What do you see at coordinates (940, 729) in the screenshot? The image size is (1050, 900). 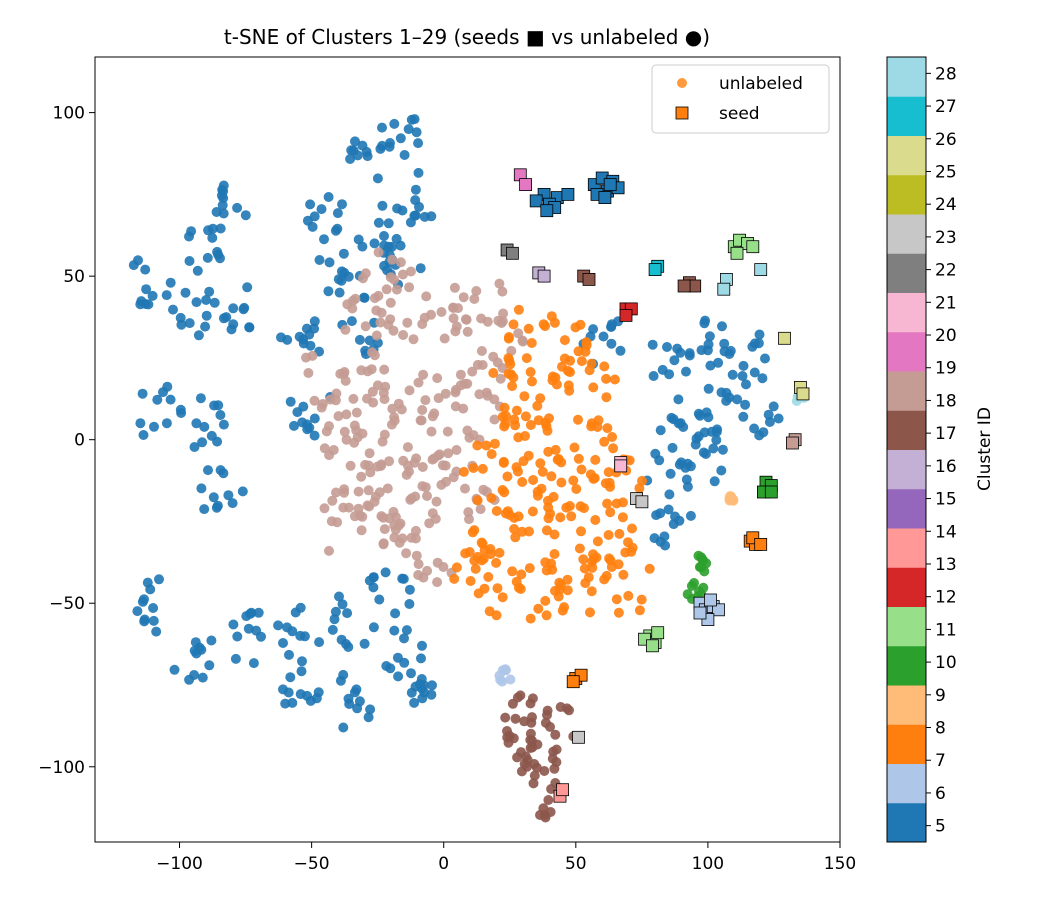 I see `colorbar-tick-label: 8` at bounding box center [940, 729].